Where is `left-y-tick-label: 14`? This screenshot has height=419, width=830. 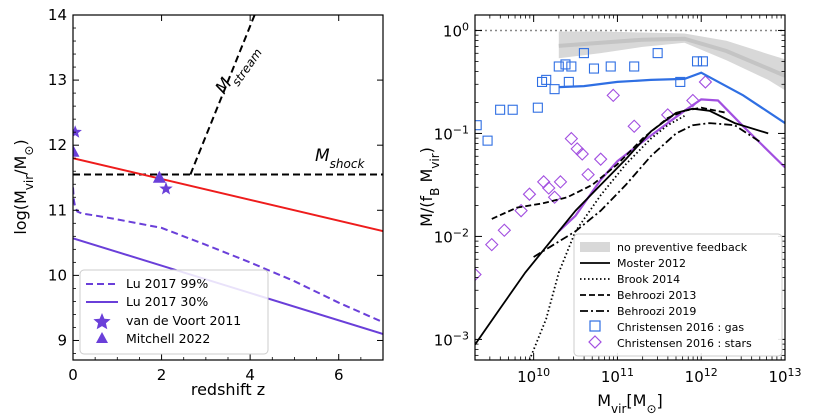
left-y-tick-label: 14 is located at coordinates (57, 15).